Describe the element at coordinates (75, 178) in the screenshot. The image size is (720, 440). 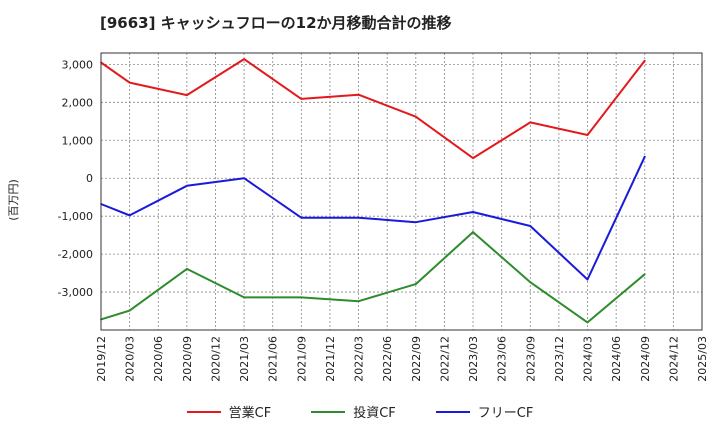
I see `y-tick-labels: 3,000 2,000 1,000 0 -1,000 -2,000 -3,000` at that location.